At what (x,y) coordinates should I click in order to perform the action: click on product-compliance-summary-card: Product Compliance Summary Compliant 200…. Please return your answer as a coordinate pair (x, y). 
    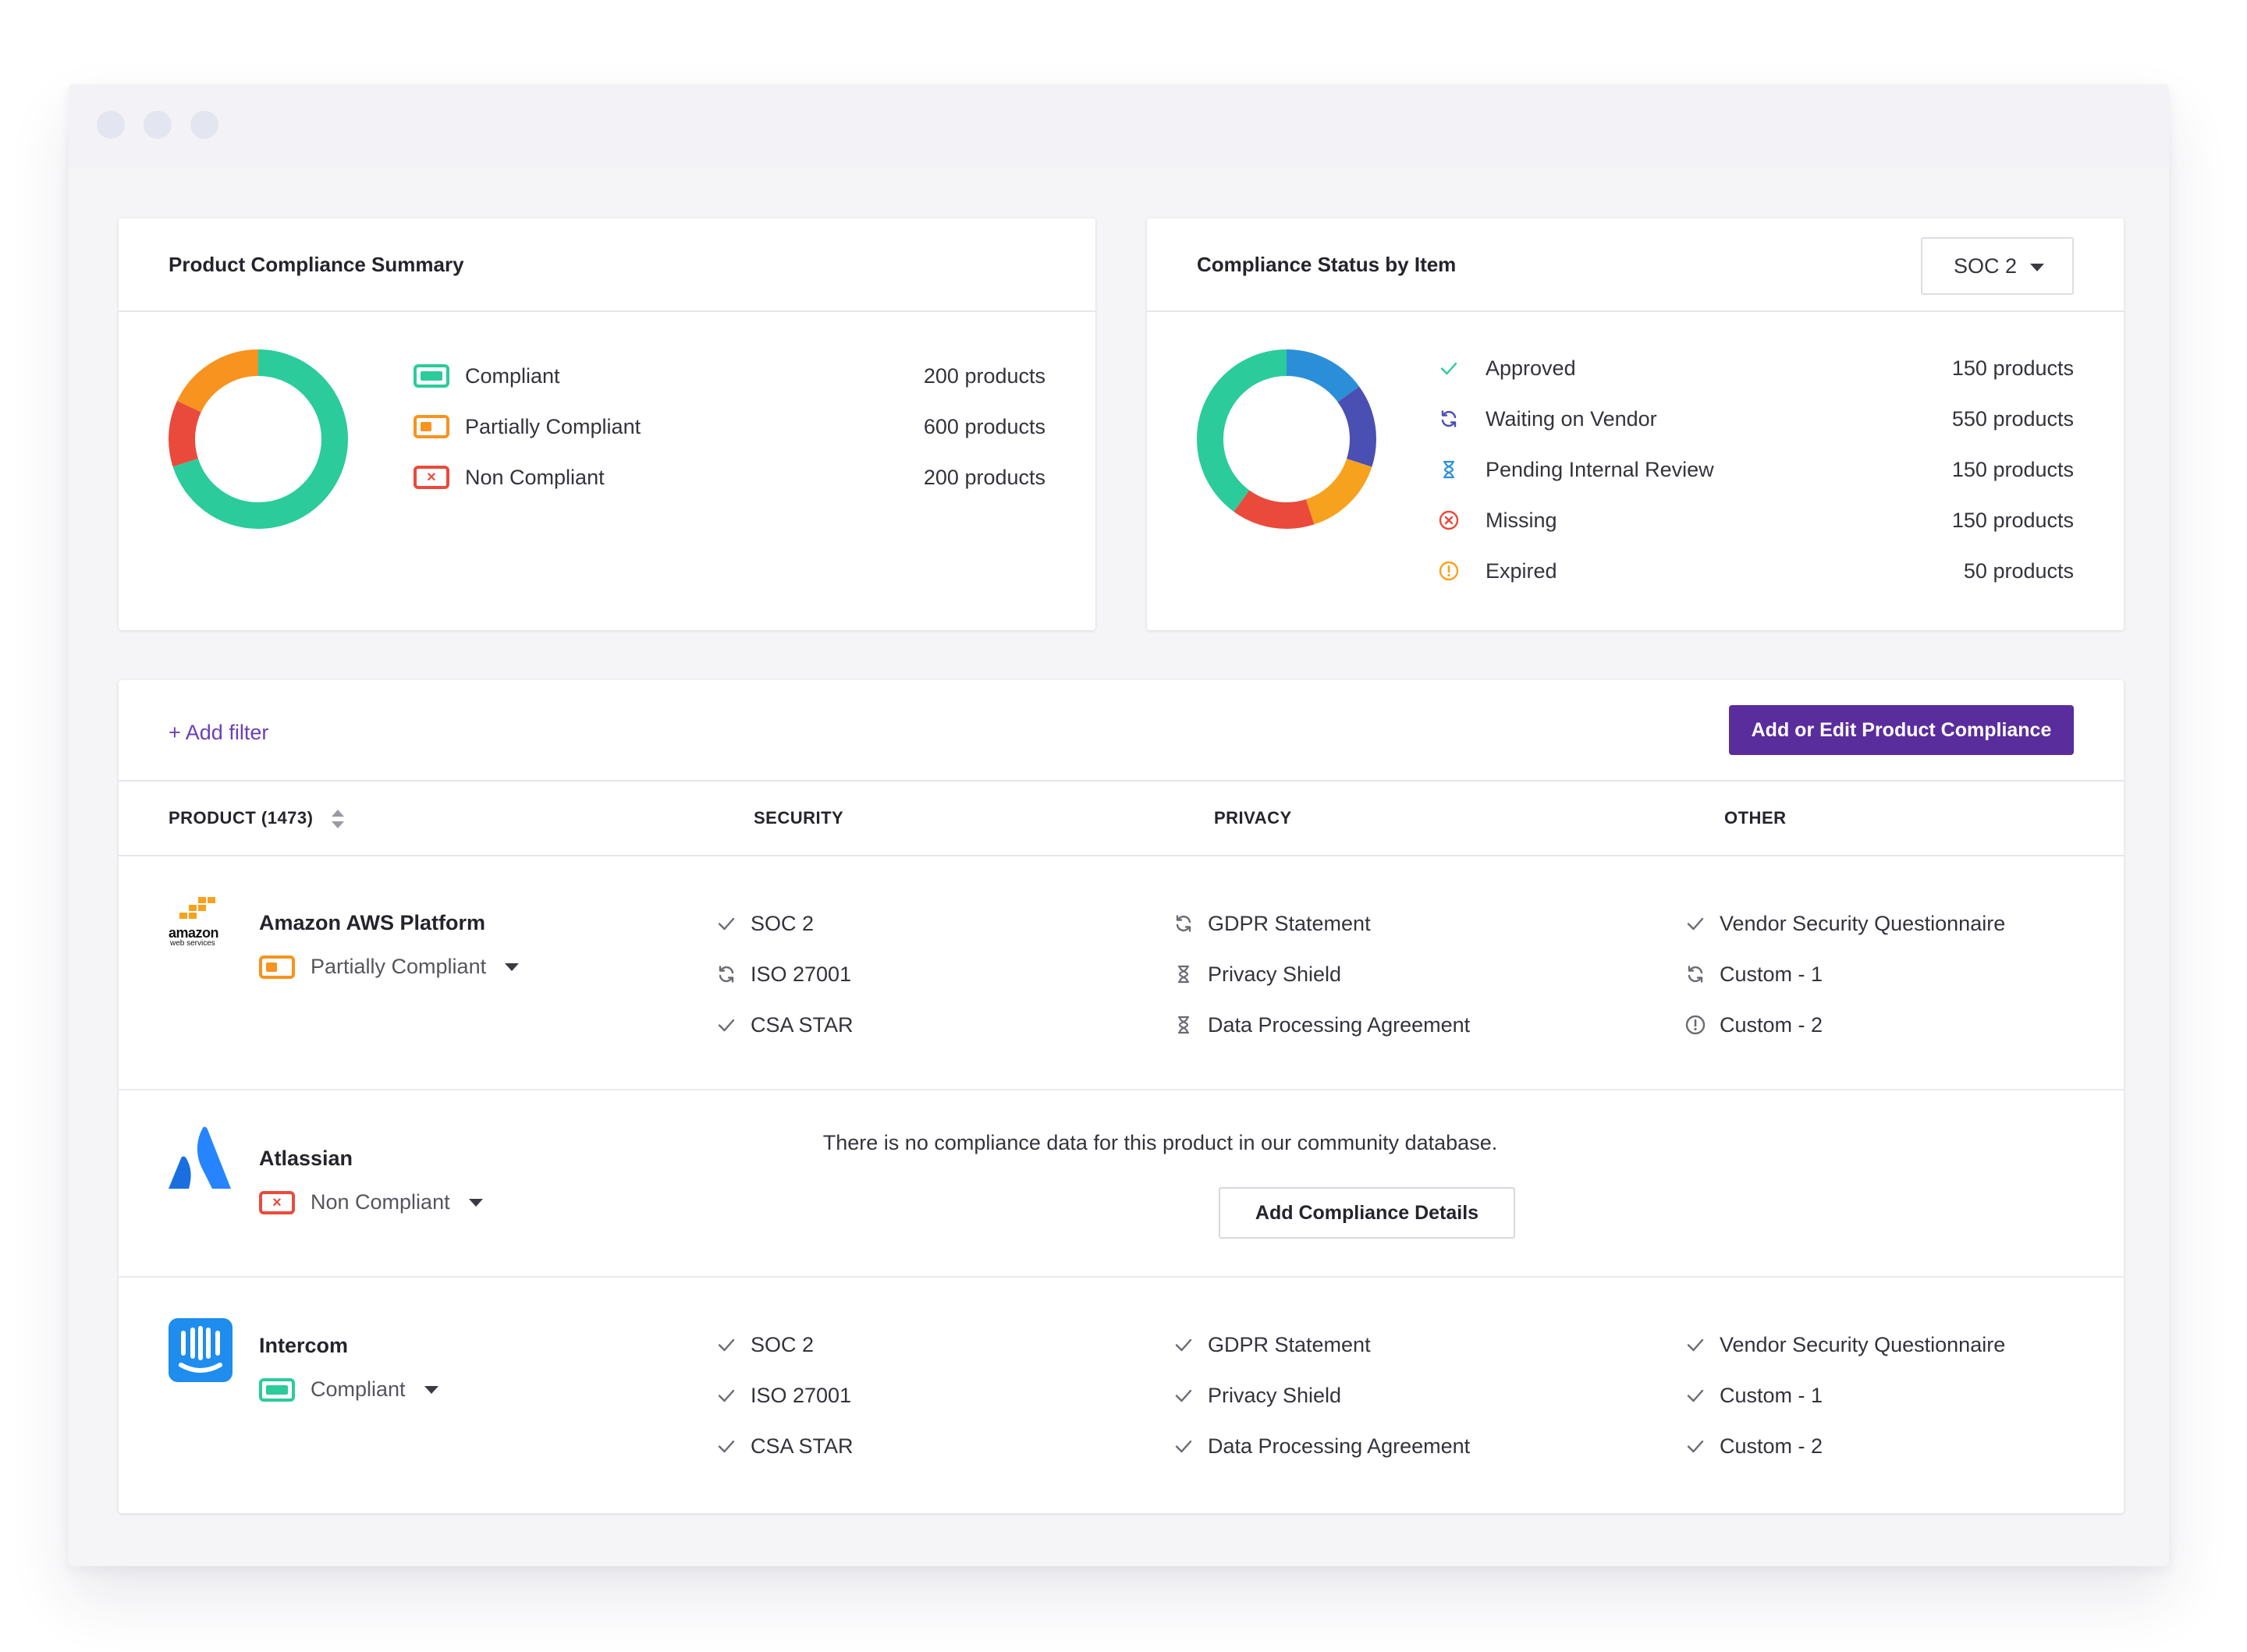
    Looking at the image, I should click on (607, 424).